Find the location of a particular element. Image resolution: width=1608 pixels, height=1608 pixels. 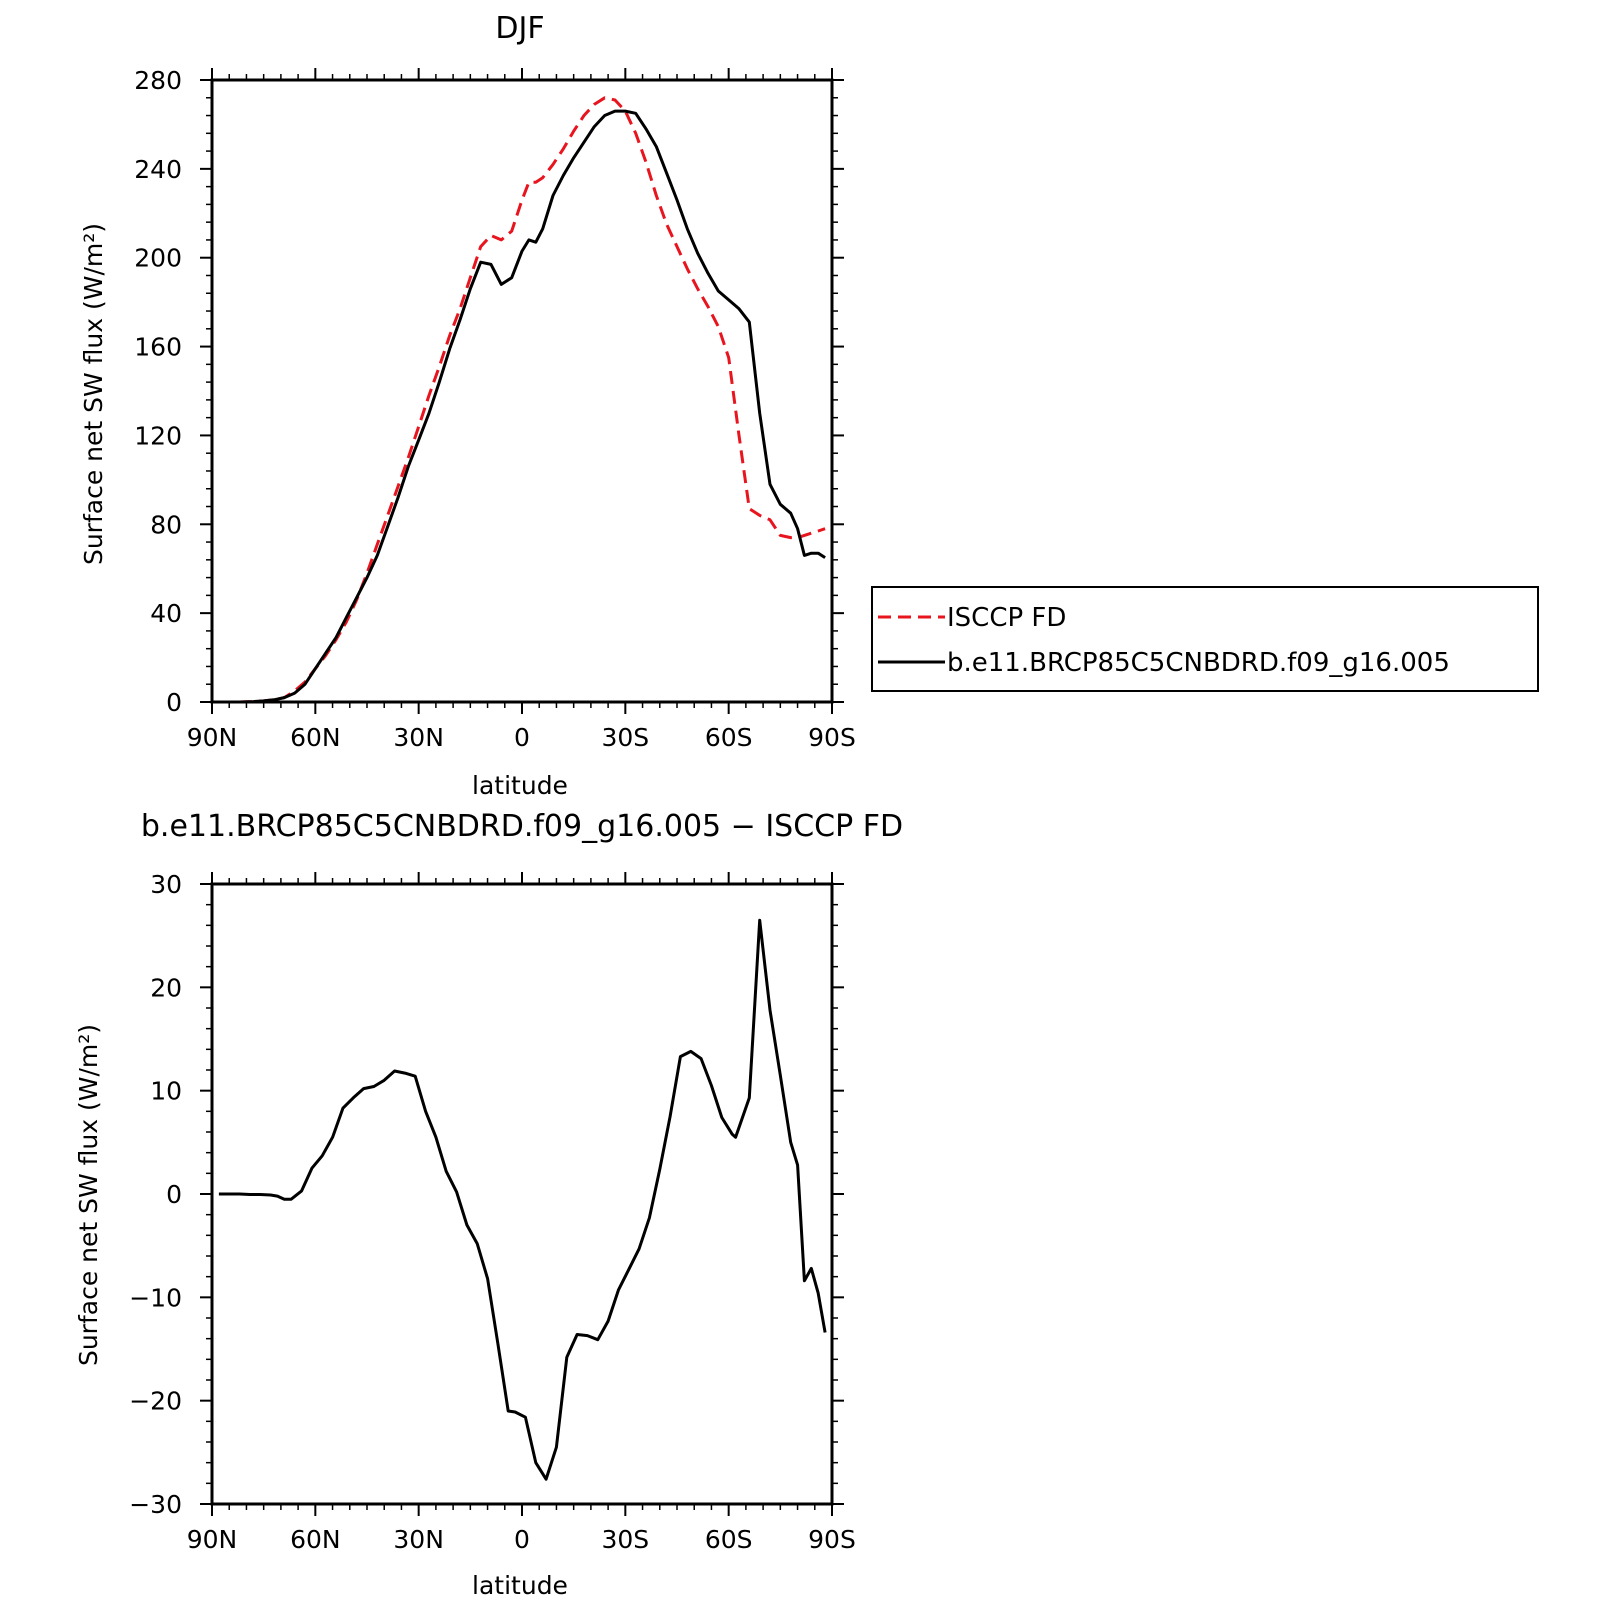

bottom-plot-series is located at coordinates (522, 1199).